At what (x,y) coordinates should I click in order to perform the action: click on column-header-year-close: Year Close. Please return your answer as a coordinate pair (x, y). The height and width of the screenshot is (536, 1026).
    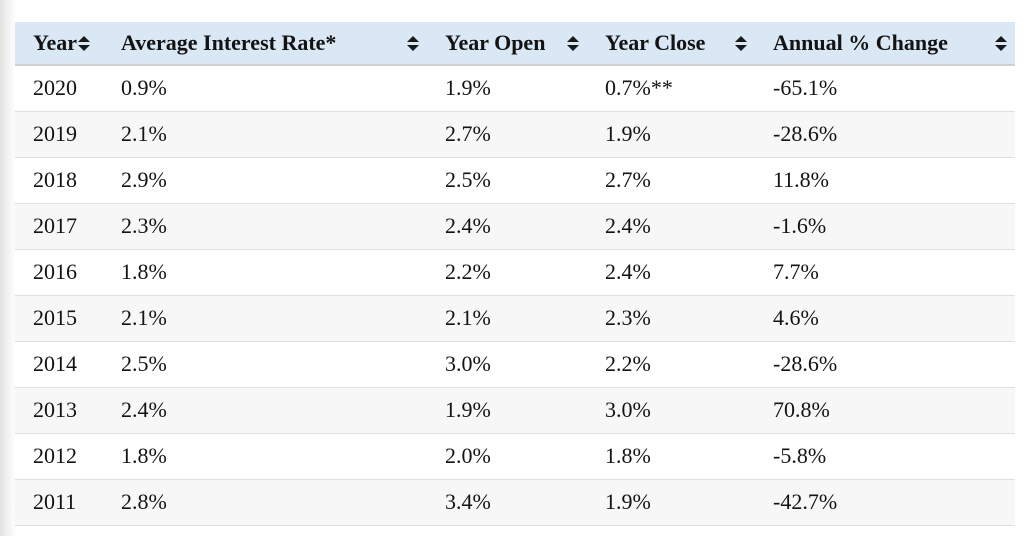
    Looking at the image, I should click on (671, 44).